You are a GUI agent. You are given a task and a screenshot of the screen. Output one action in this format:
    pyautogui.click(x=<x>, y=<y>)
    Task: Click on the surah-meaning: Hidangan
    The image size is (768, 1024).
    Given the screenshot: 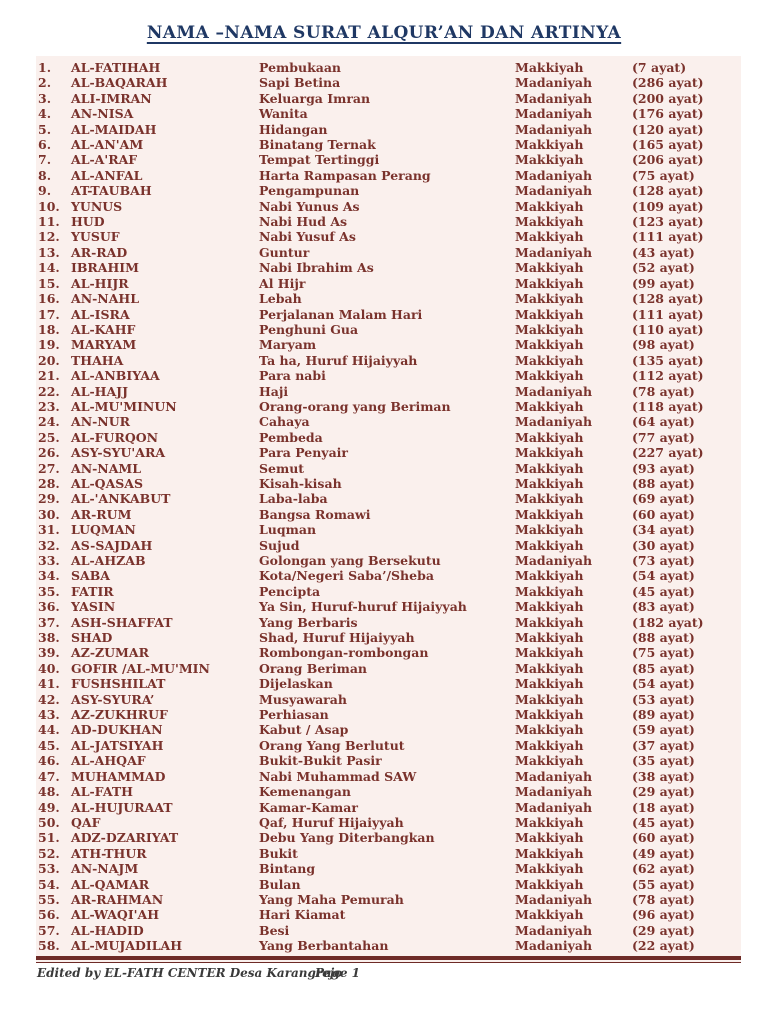 What is the action you would take?
    pyautogui.click(x=293, y=129)
    